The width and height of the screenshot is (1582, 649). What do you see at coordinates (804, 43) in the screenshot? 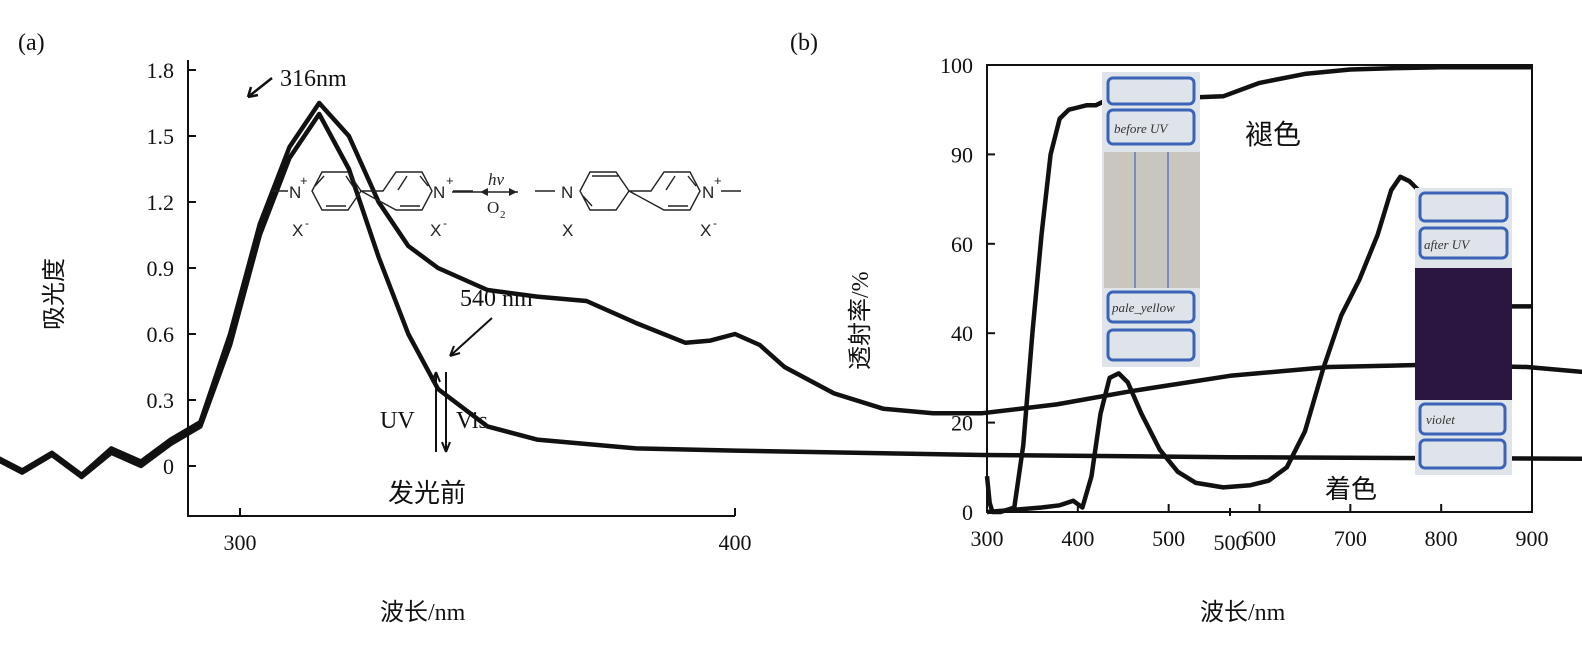
I see `panel-label-b: (b)` at bounding box center [804, 43].